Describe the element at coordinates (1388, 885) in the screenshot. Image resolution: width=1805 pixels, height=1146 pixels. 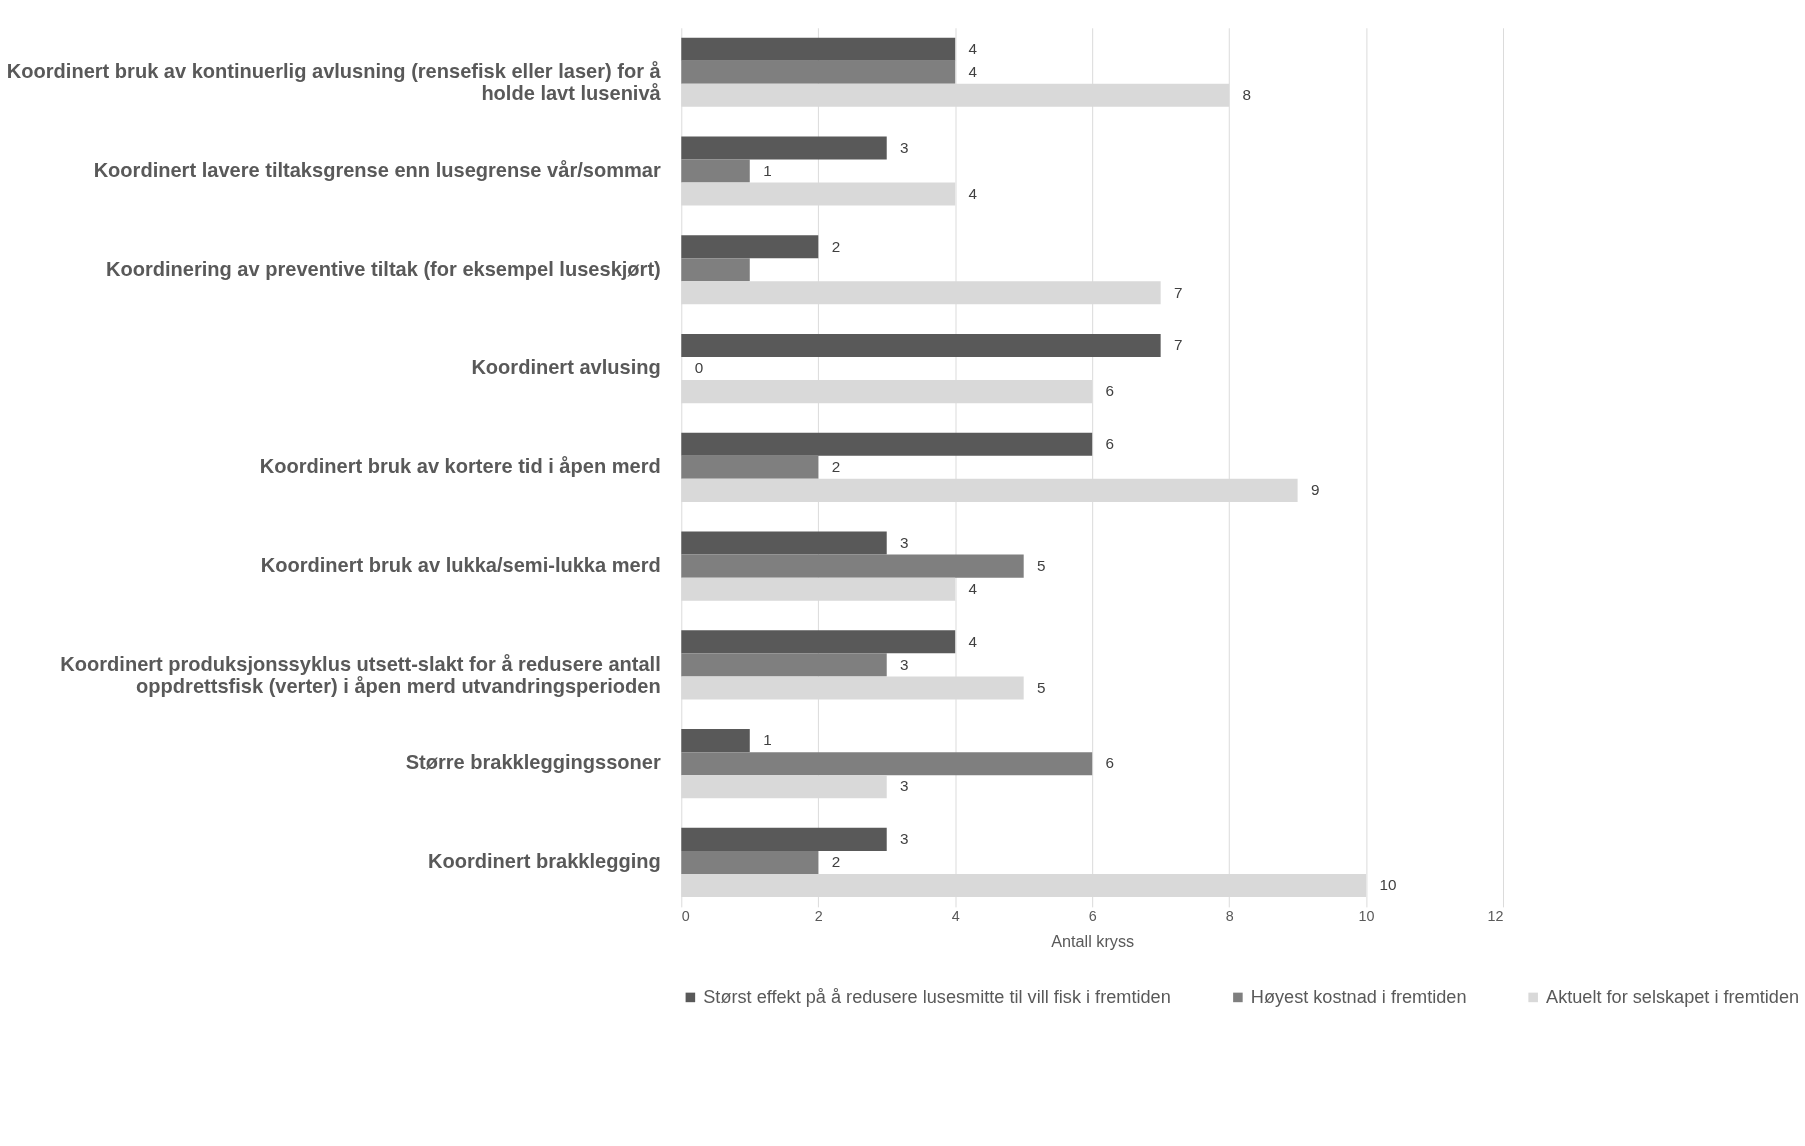
I see `data-label: 10` at that location.